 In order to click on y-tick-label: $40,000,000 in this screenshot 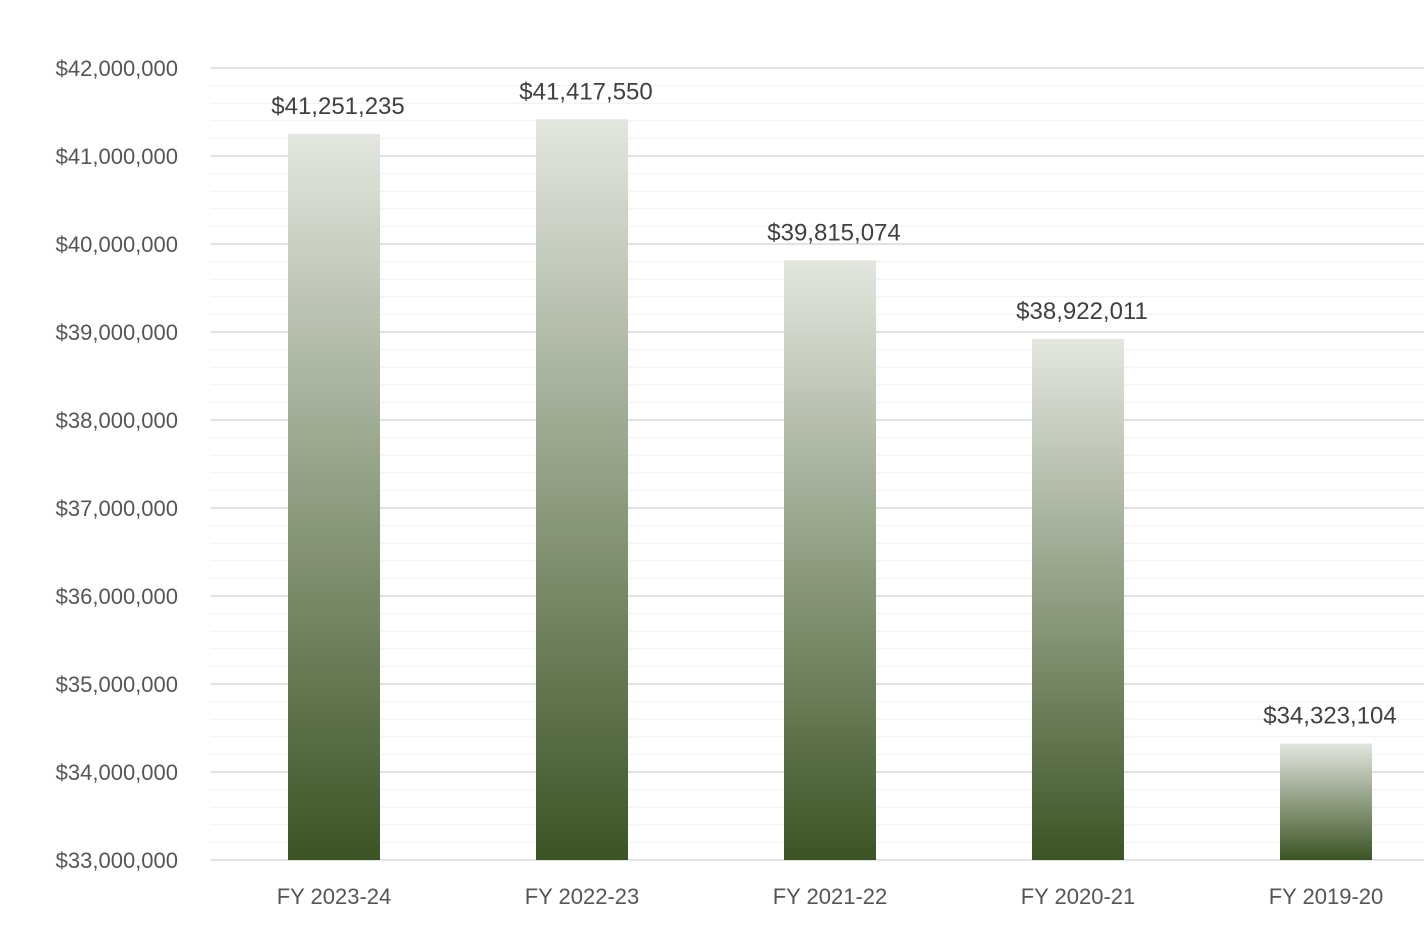, I will do `click(117, 244)`.